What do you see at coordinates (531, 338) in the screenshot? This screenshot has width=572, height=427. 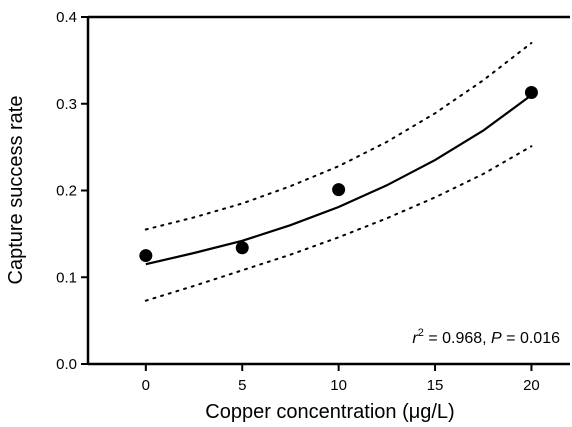 I see `p-value: = 0.016` at bounding box center [531, 338].